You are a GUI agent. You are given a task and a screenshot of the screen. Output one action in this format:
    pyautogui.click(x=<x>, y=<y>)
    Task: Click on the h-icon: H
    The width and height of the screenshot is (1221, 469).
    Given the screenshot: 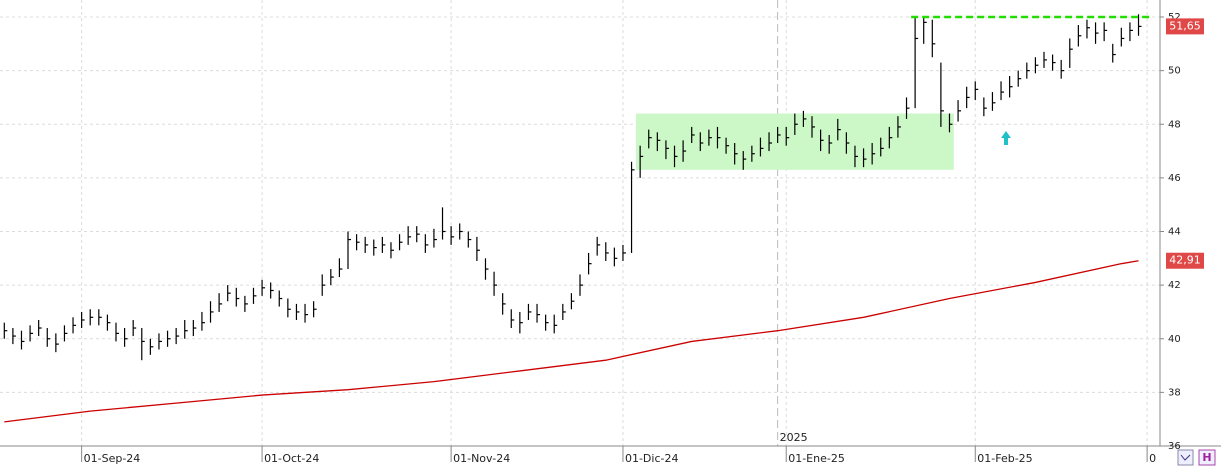 What is the action you would take?
    pyautogui.click(x=1206, y=457)
    